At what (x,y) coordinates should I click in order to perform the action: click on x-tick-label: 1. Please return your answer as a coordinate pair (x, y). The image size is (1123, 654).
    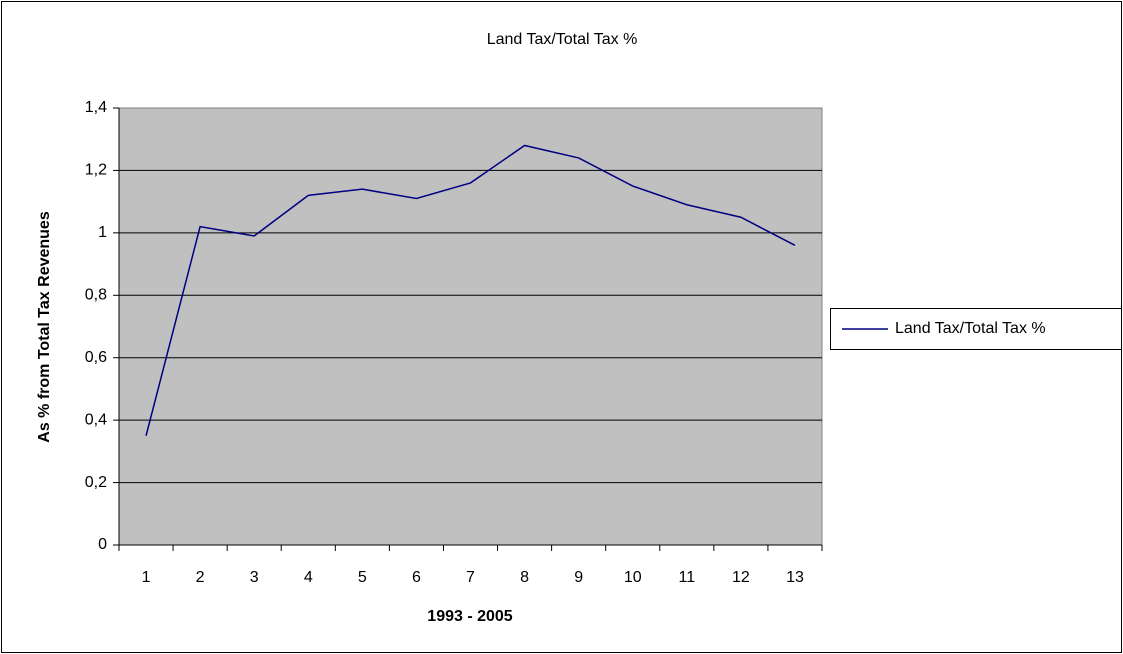
    Looking at the image, I should click on (146, 577).